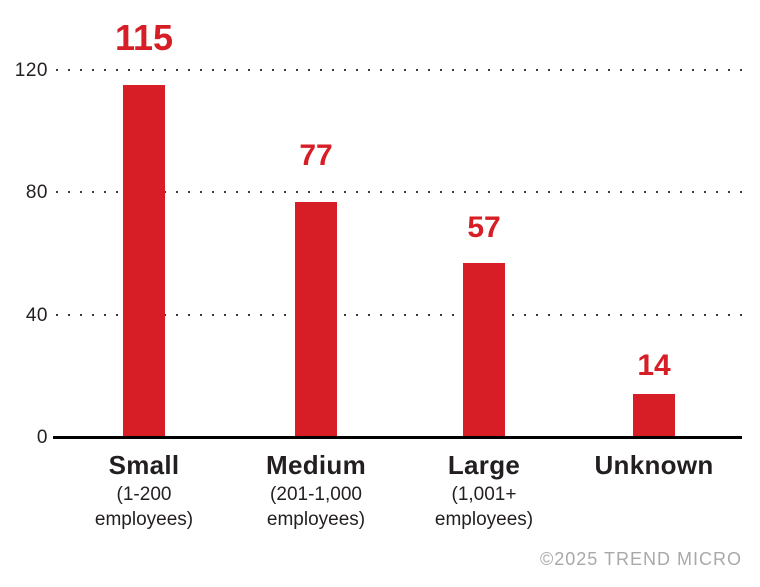  What do you see at coordinates (31, 70) in the screenshot?
I see `y-axis-tick-label-120: 120` at bounding box center [31, 70].